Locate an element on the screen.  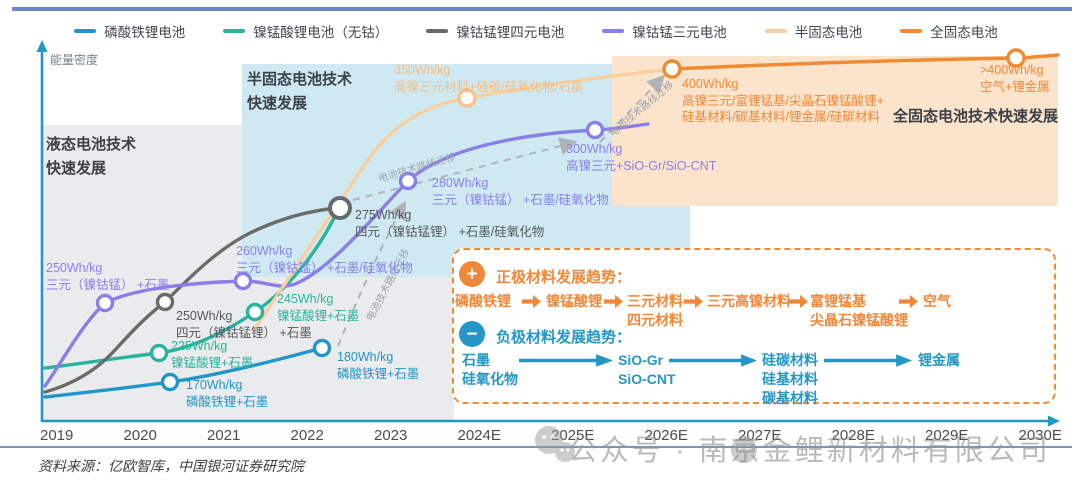
legend-label: 镍钴锰锂四元电池 is located at coordinates (510, 32).